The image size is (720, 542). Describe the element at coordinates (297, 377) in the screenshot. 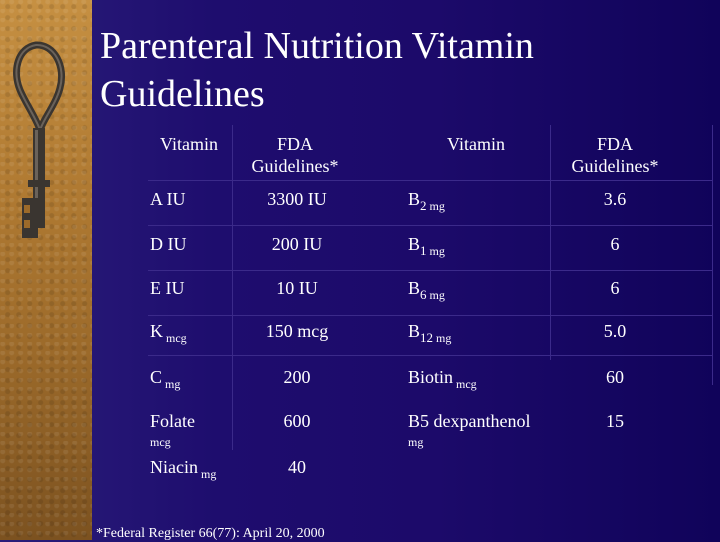

I see `left-fda-value: 200` at that location.